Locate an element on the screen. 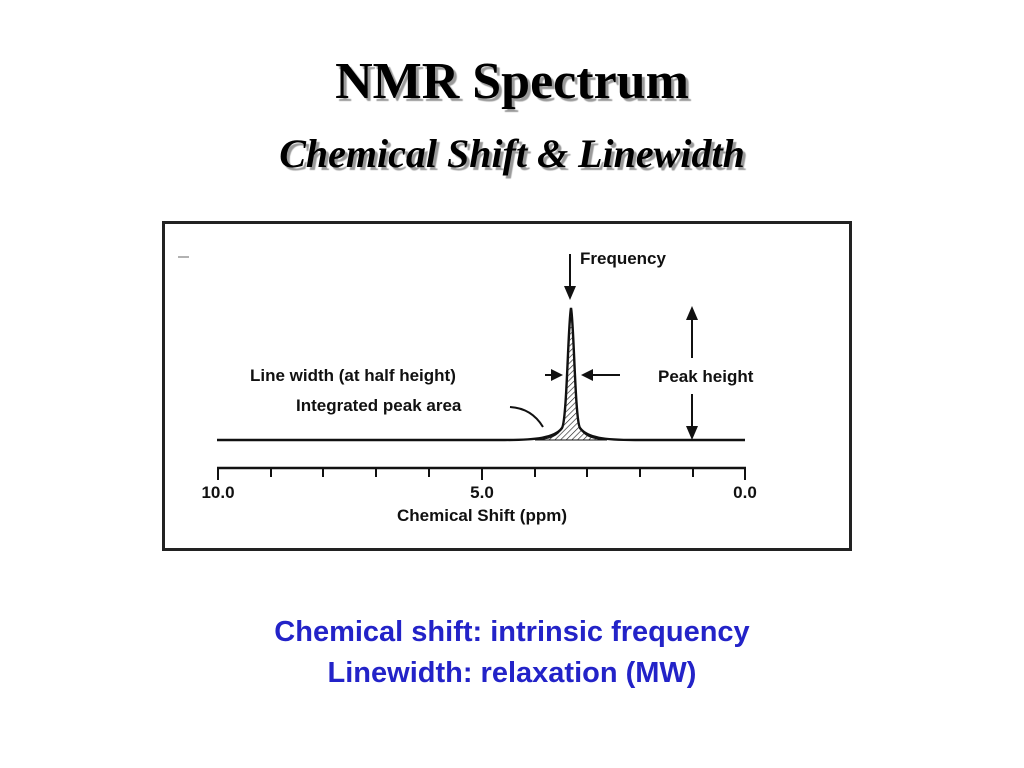  integrated-peak-area is located at coordinates (571, 374).